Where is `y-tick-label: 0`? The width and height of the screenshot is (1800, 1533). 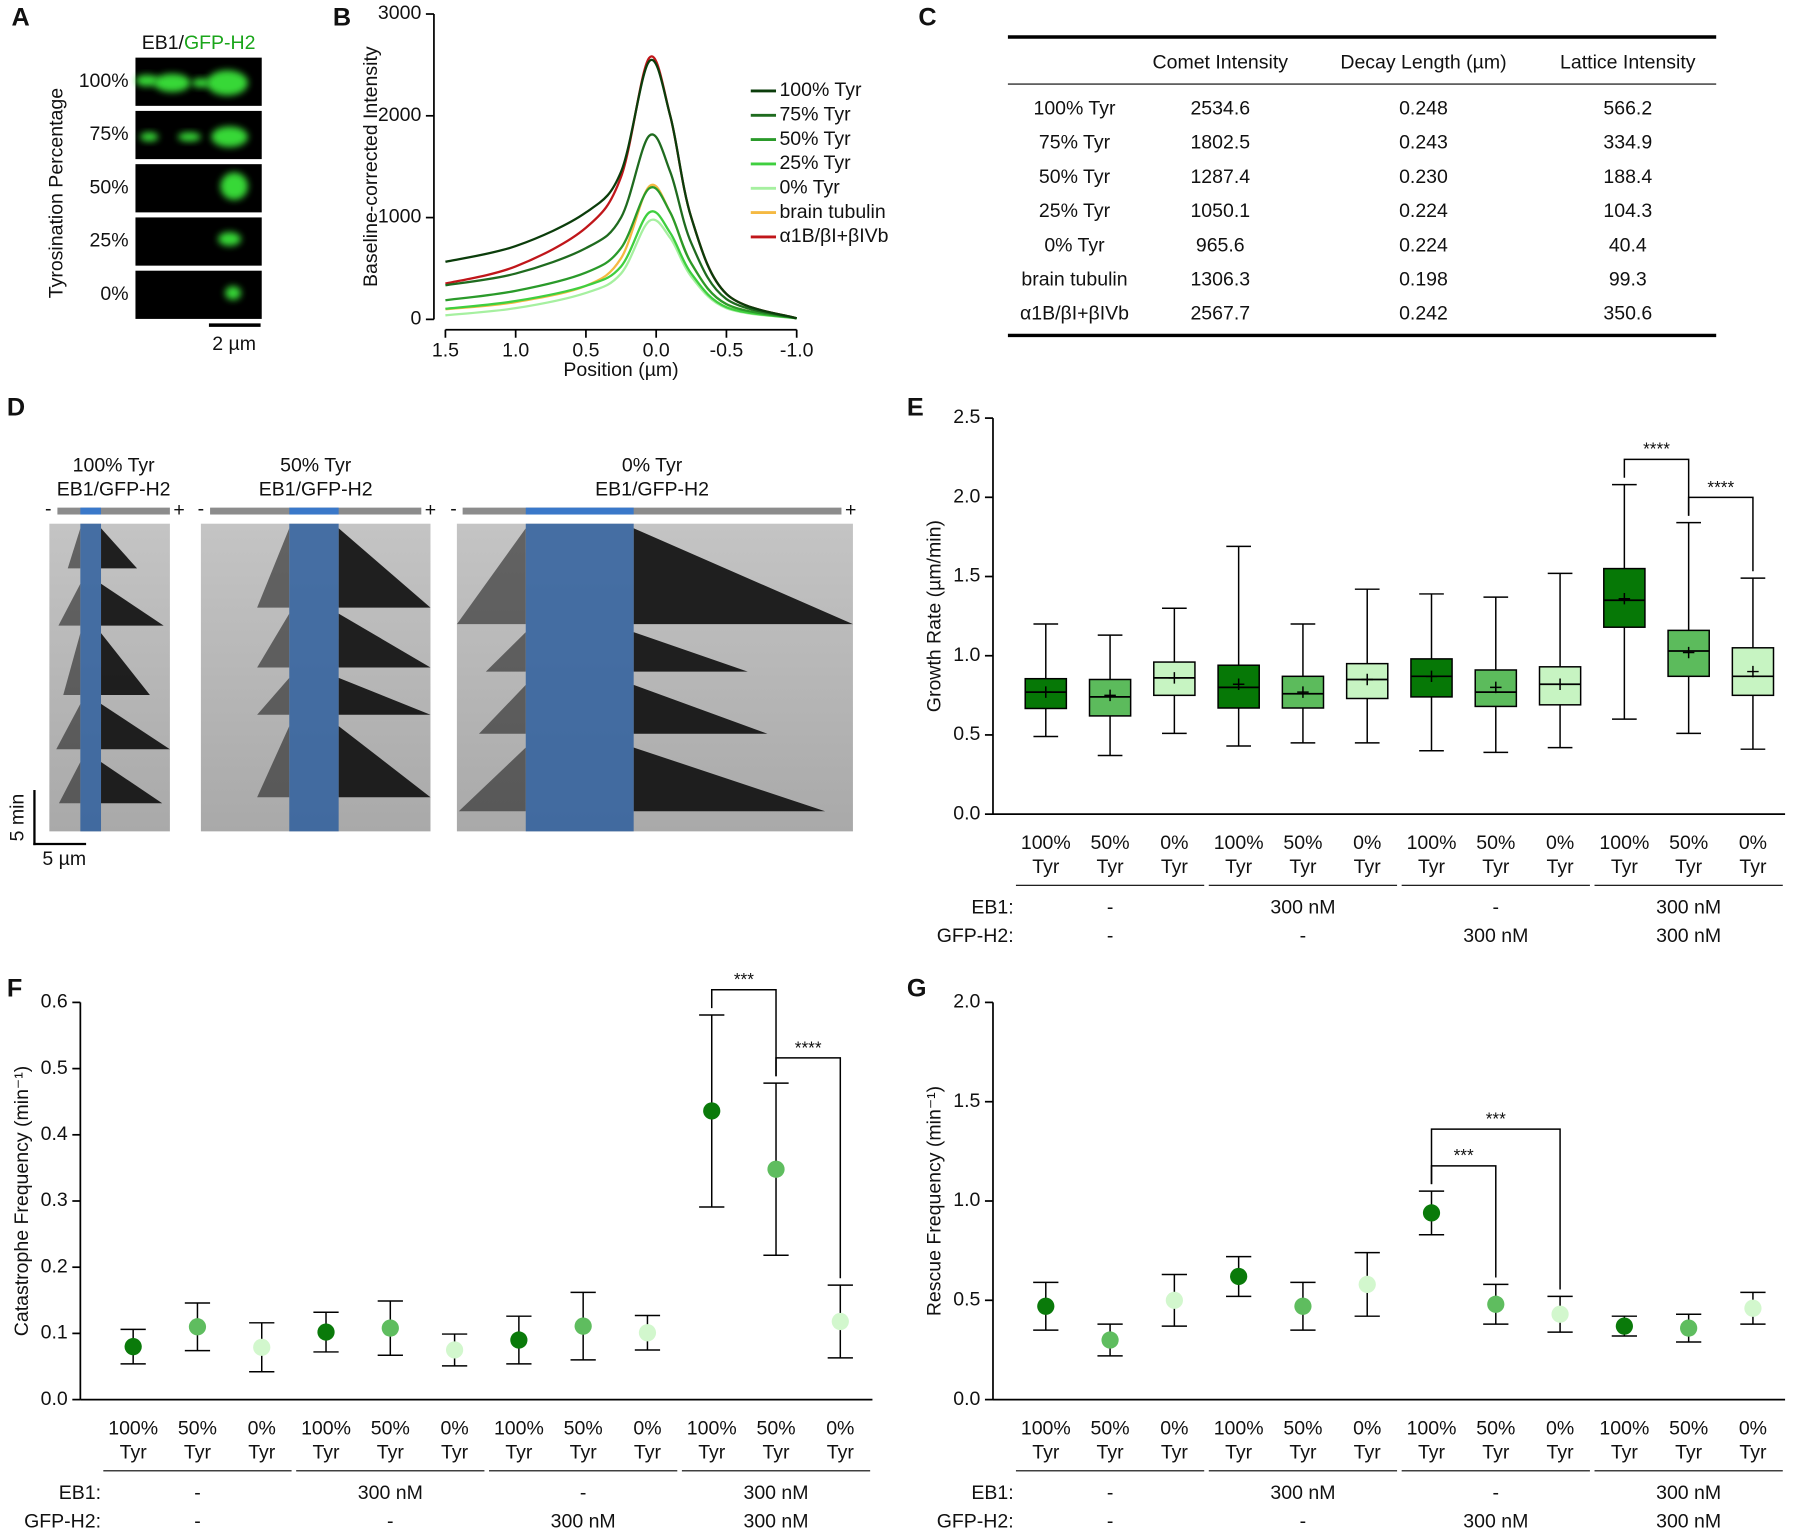 y-tick-label: 0 is located at coordinates (415, 319).